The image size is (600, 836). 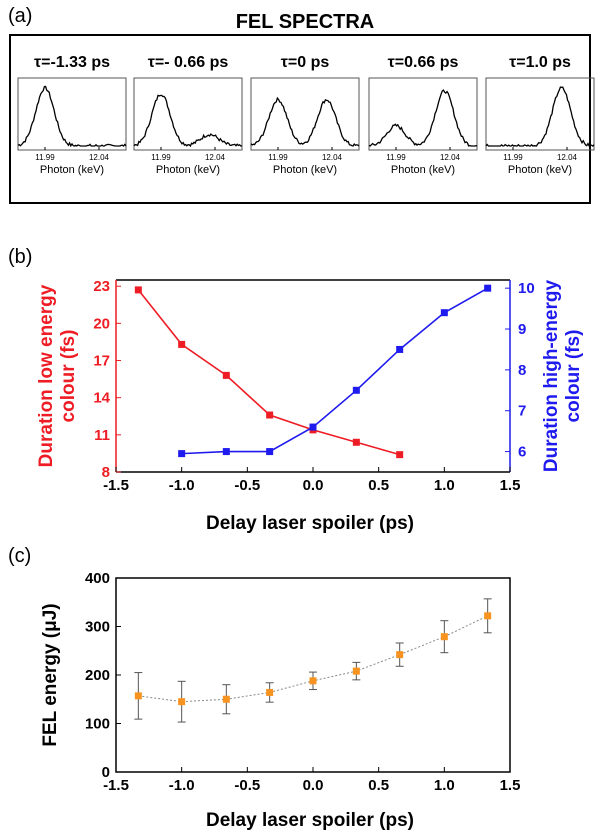 I want to click on chart-b-xtick-label-6: 1.5, so click(x=510, y=485).